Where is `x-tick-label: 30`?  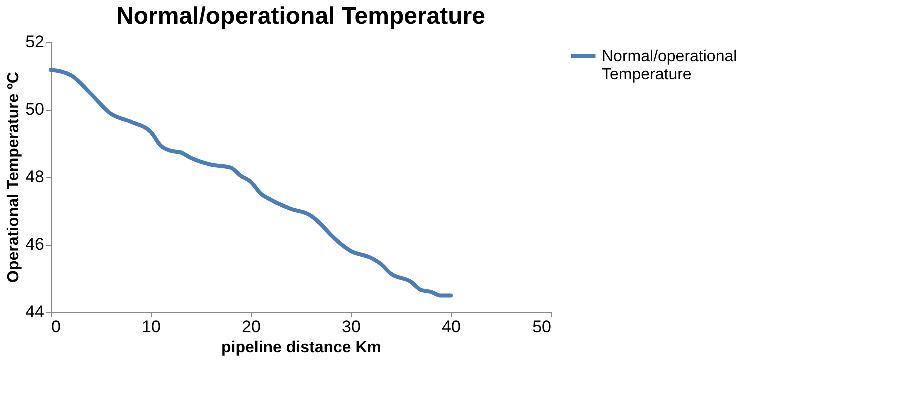
x-tick-label: 30 is located at coordinates (351, 327).